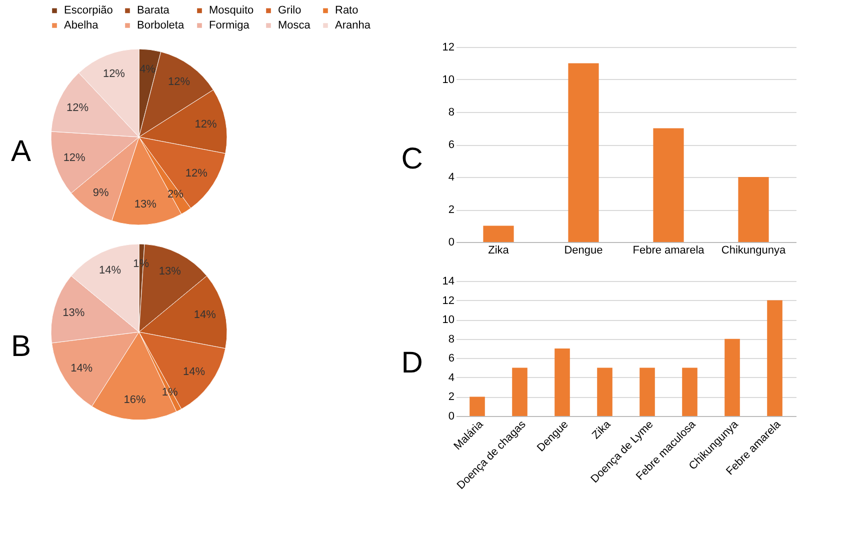 The width and height of the screenshot is (843, 543). I want to click on legend-label: Mosca, so click(295, 26).